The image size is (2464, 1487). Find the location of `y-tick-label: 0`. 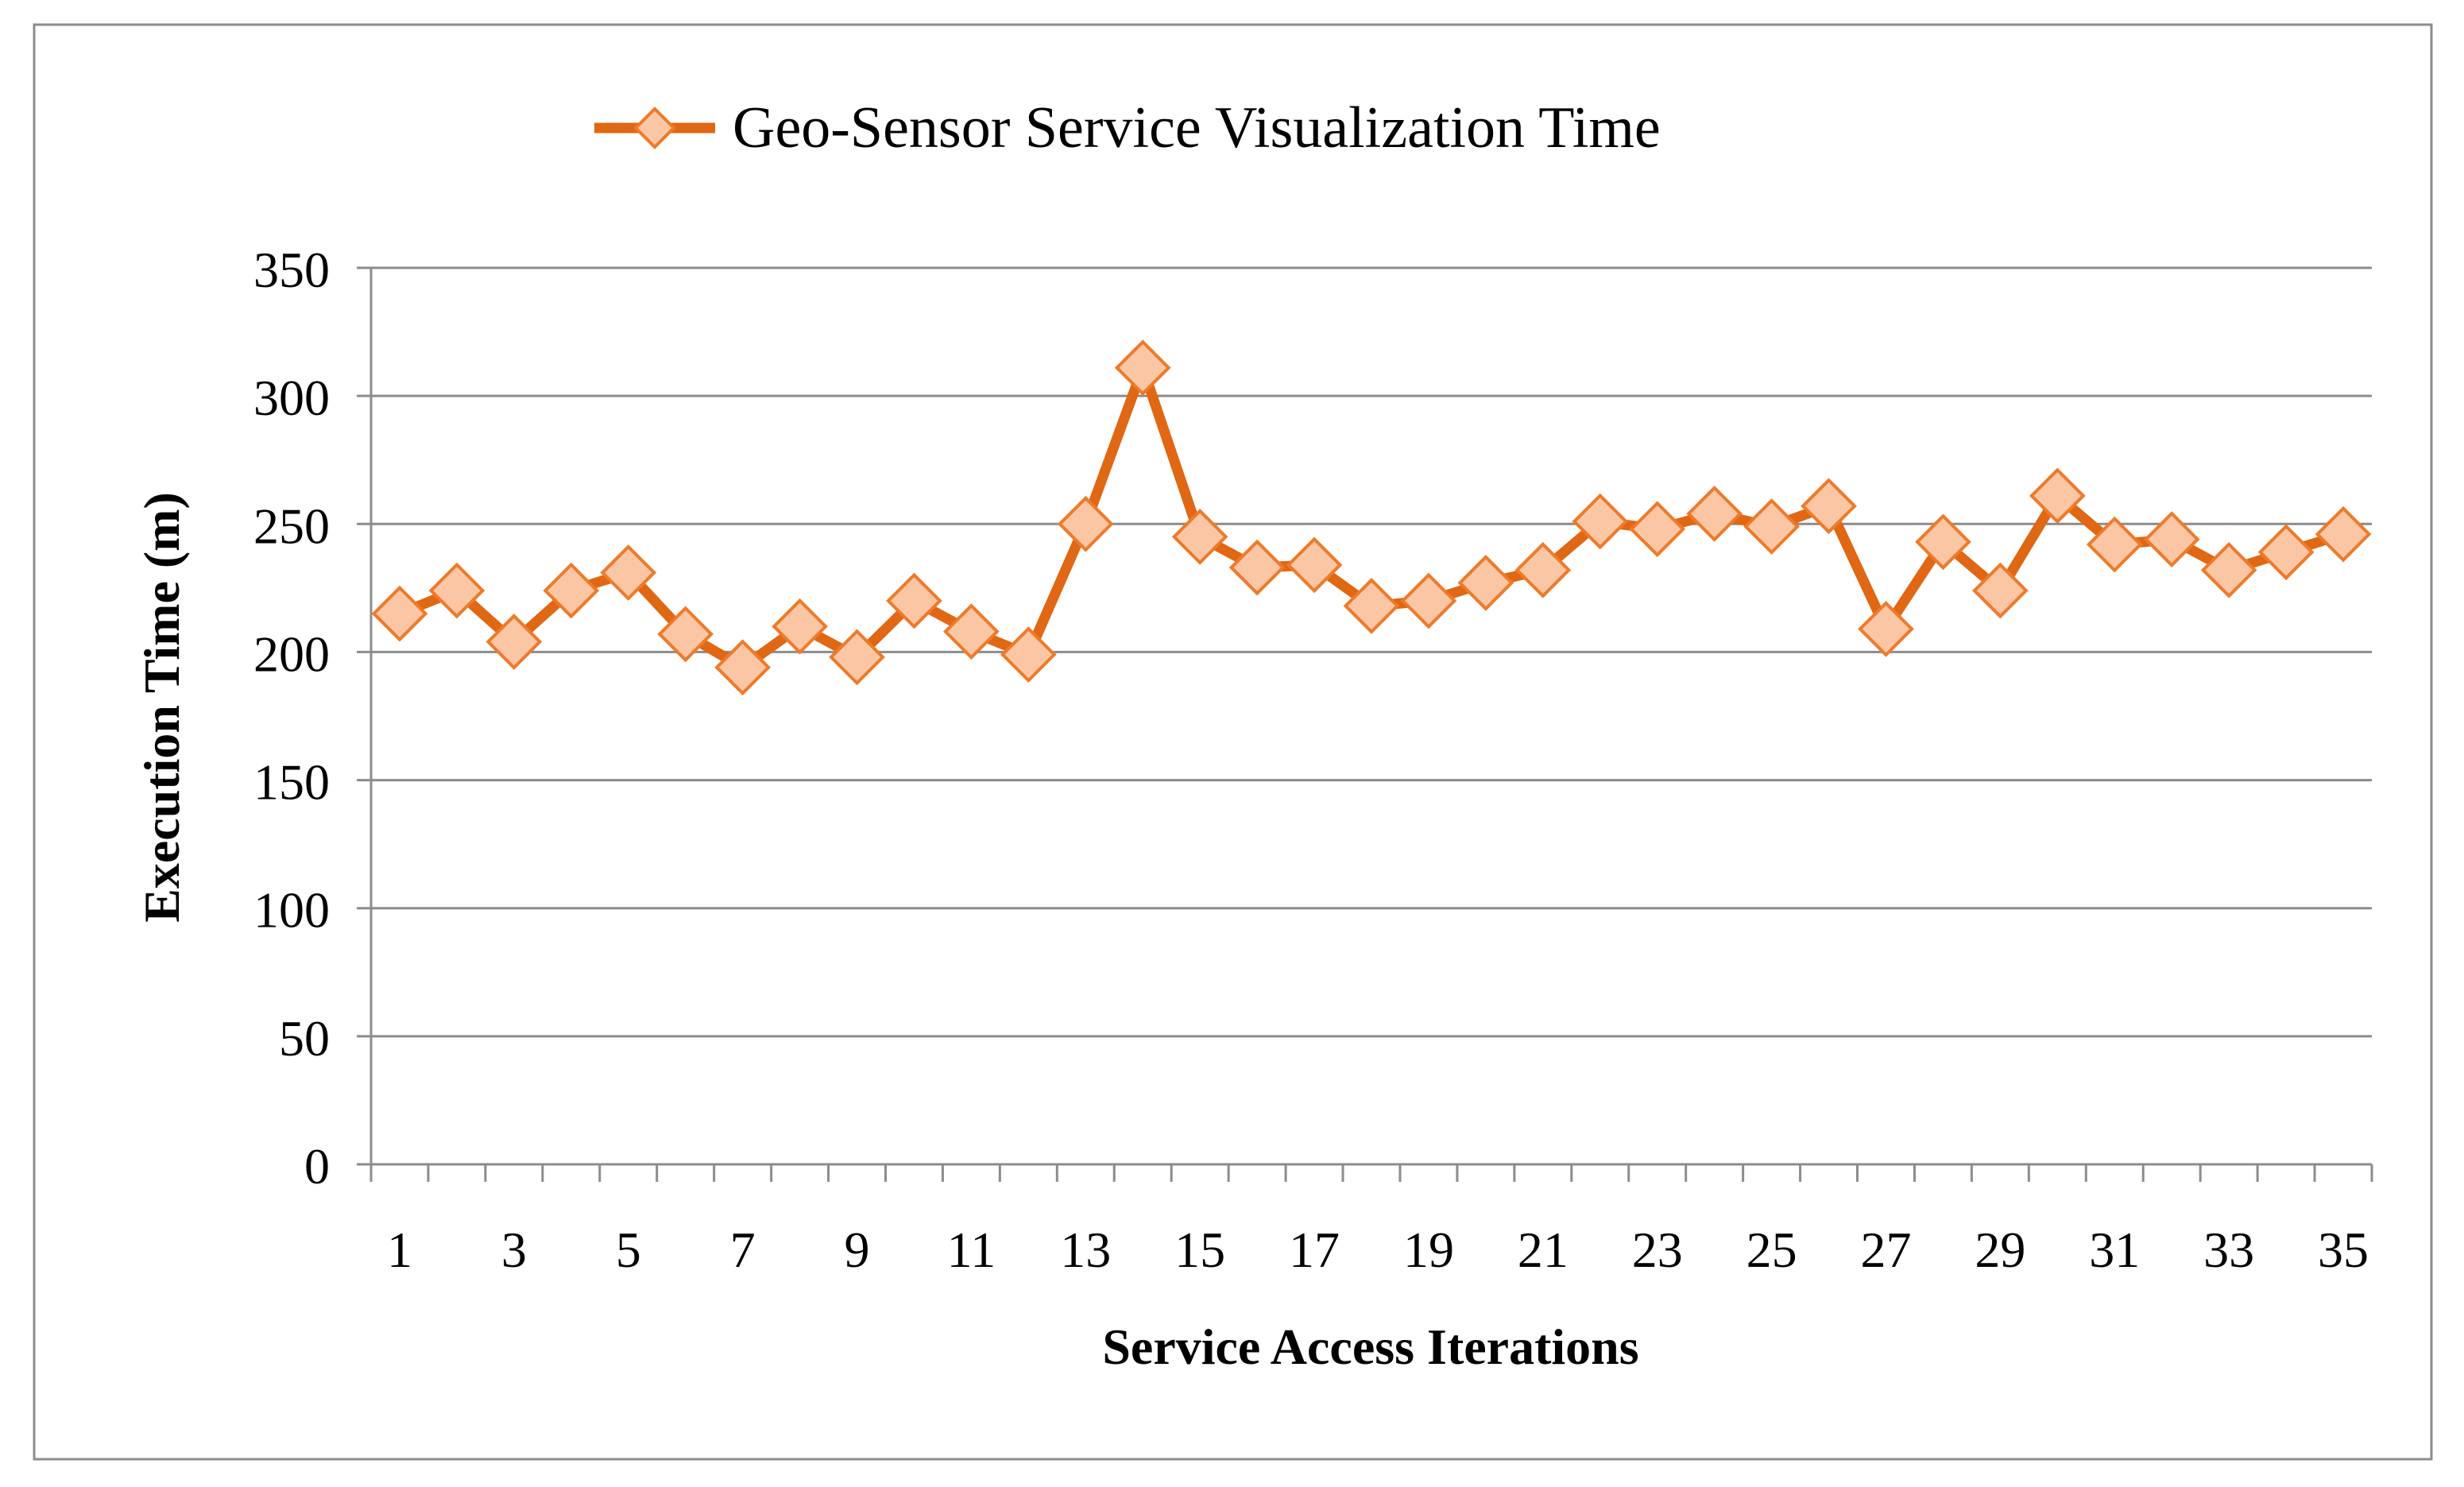

y-tick-label: 0 is located at coordinates (317, 1166).